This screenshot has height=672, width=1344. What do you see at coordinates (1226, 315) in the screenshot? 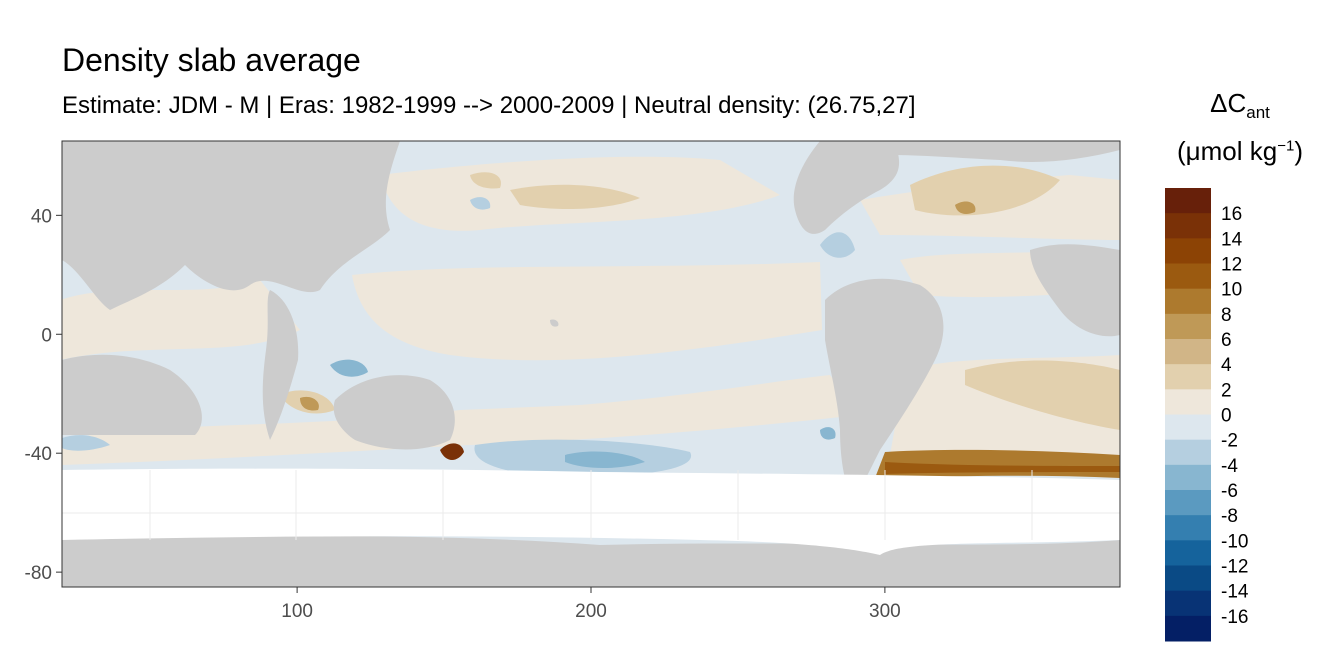
I see `legend-label: 8` at bounding box center [1226, 315].